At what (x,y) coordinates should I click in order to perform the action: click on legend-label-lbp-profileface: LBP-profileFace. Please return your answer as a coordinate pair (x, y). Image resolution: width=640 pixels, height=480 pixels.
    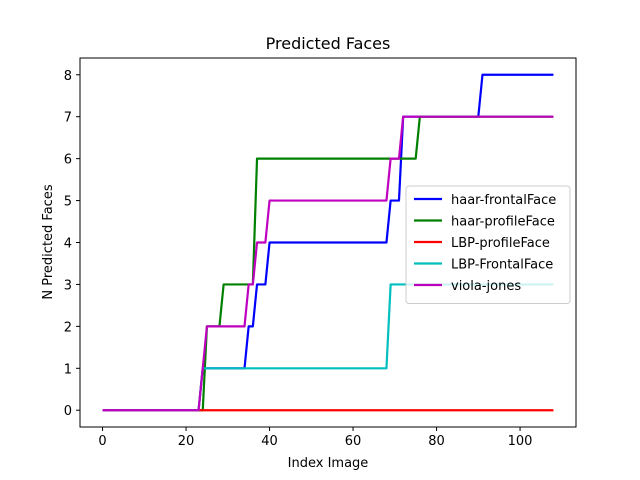
    Looking at the image, I should click on (500, 243).